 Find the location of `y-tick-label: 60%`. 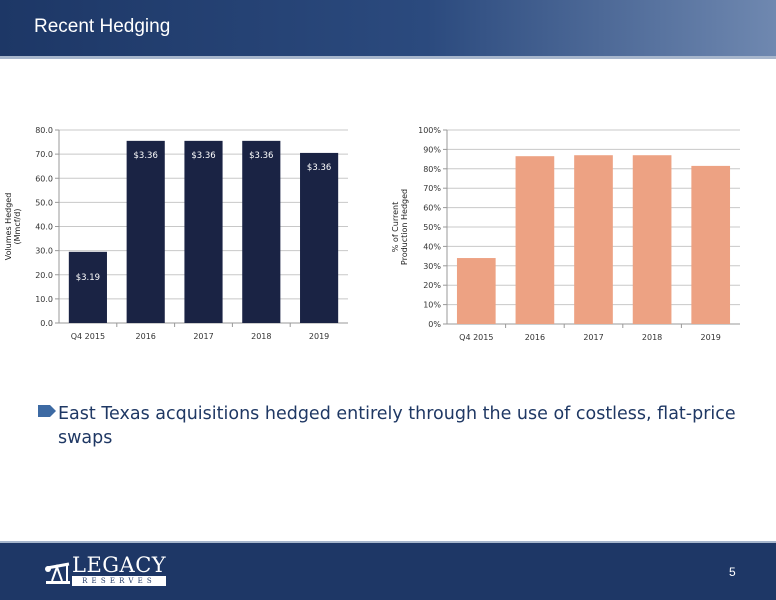

y-tick-label: 60% is located at coordinates (432, 208).